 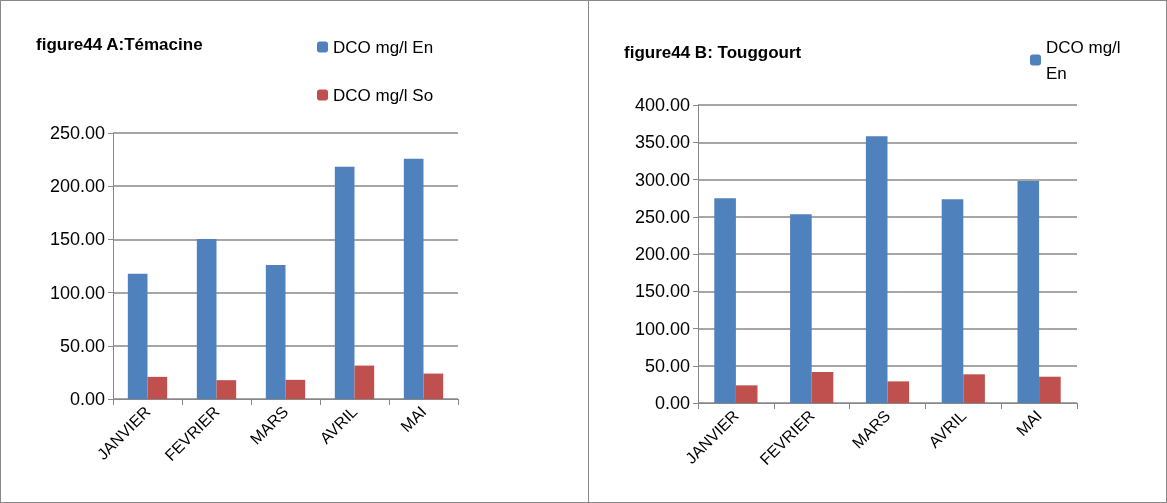 I want to click on y-tick-label: 300.00, so click(x=662, y=179).